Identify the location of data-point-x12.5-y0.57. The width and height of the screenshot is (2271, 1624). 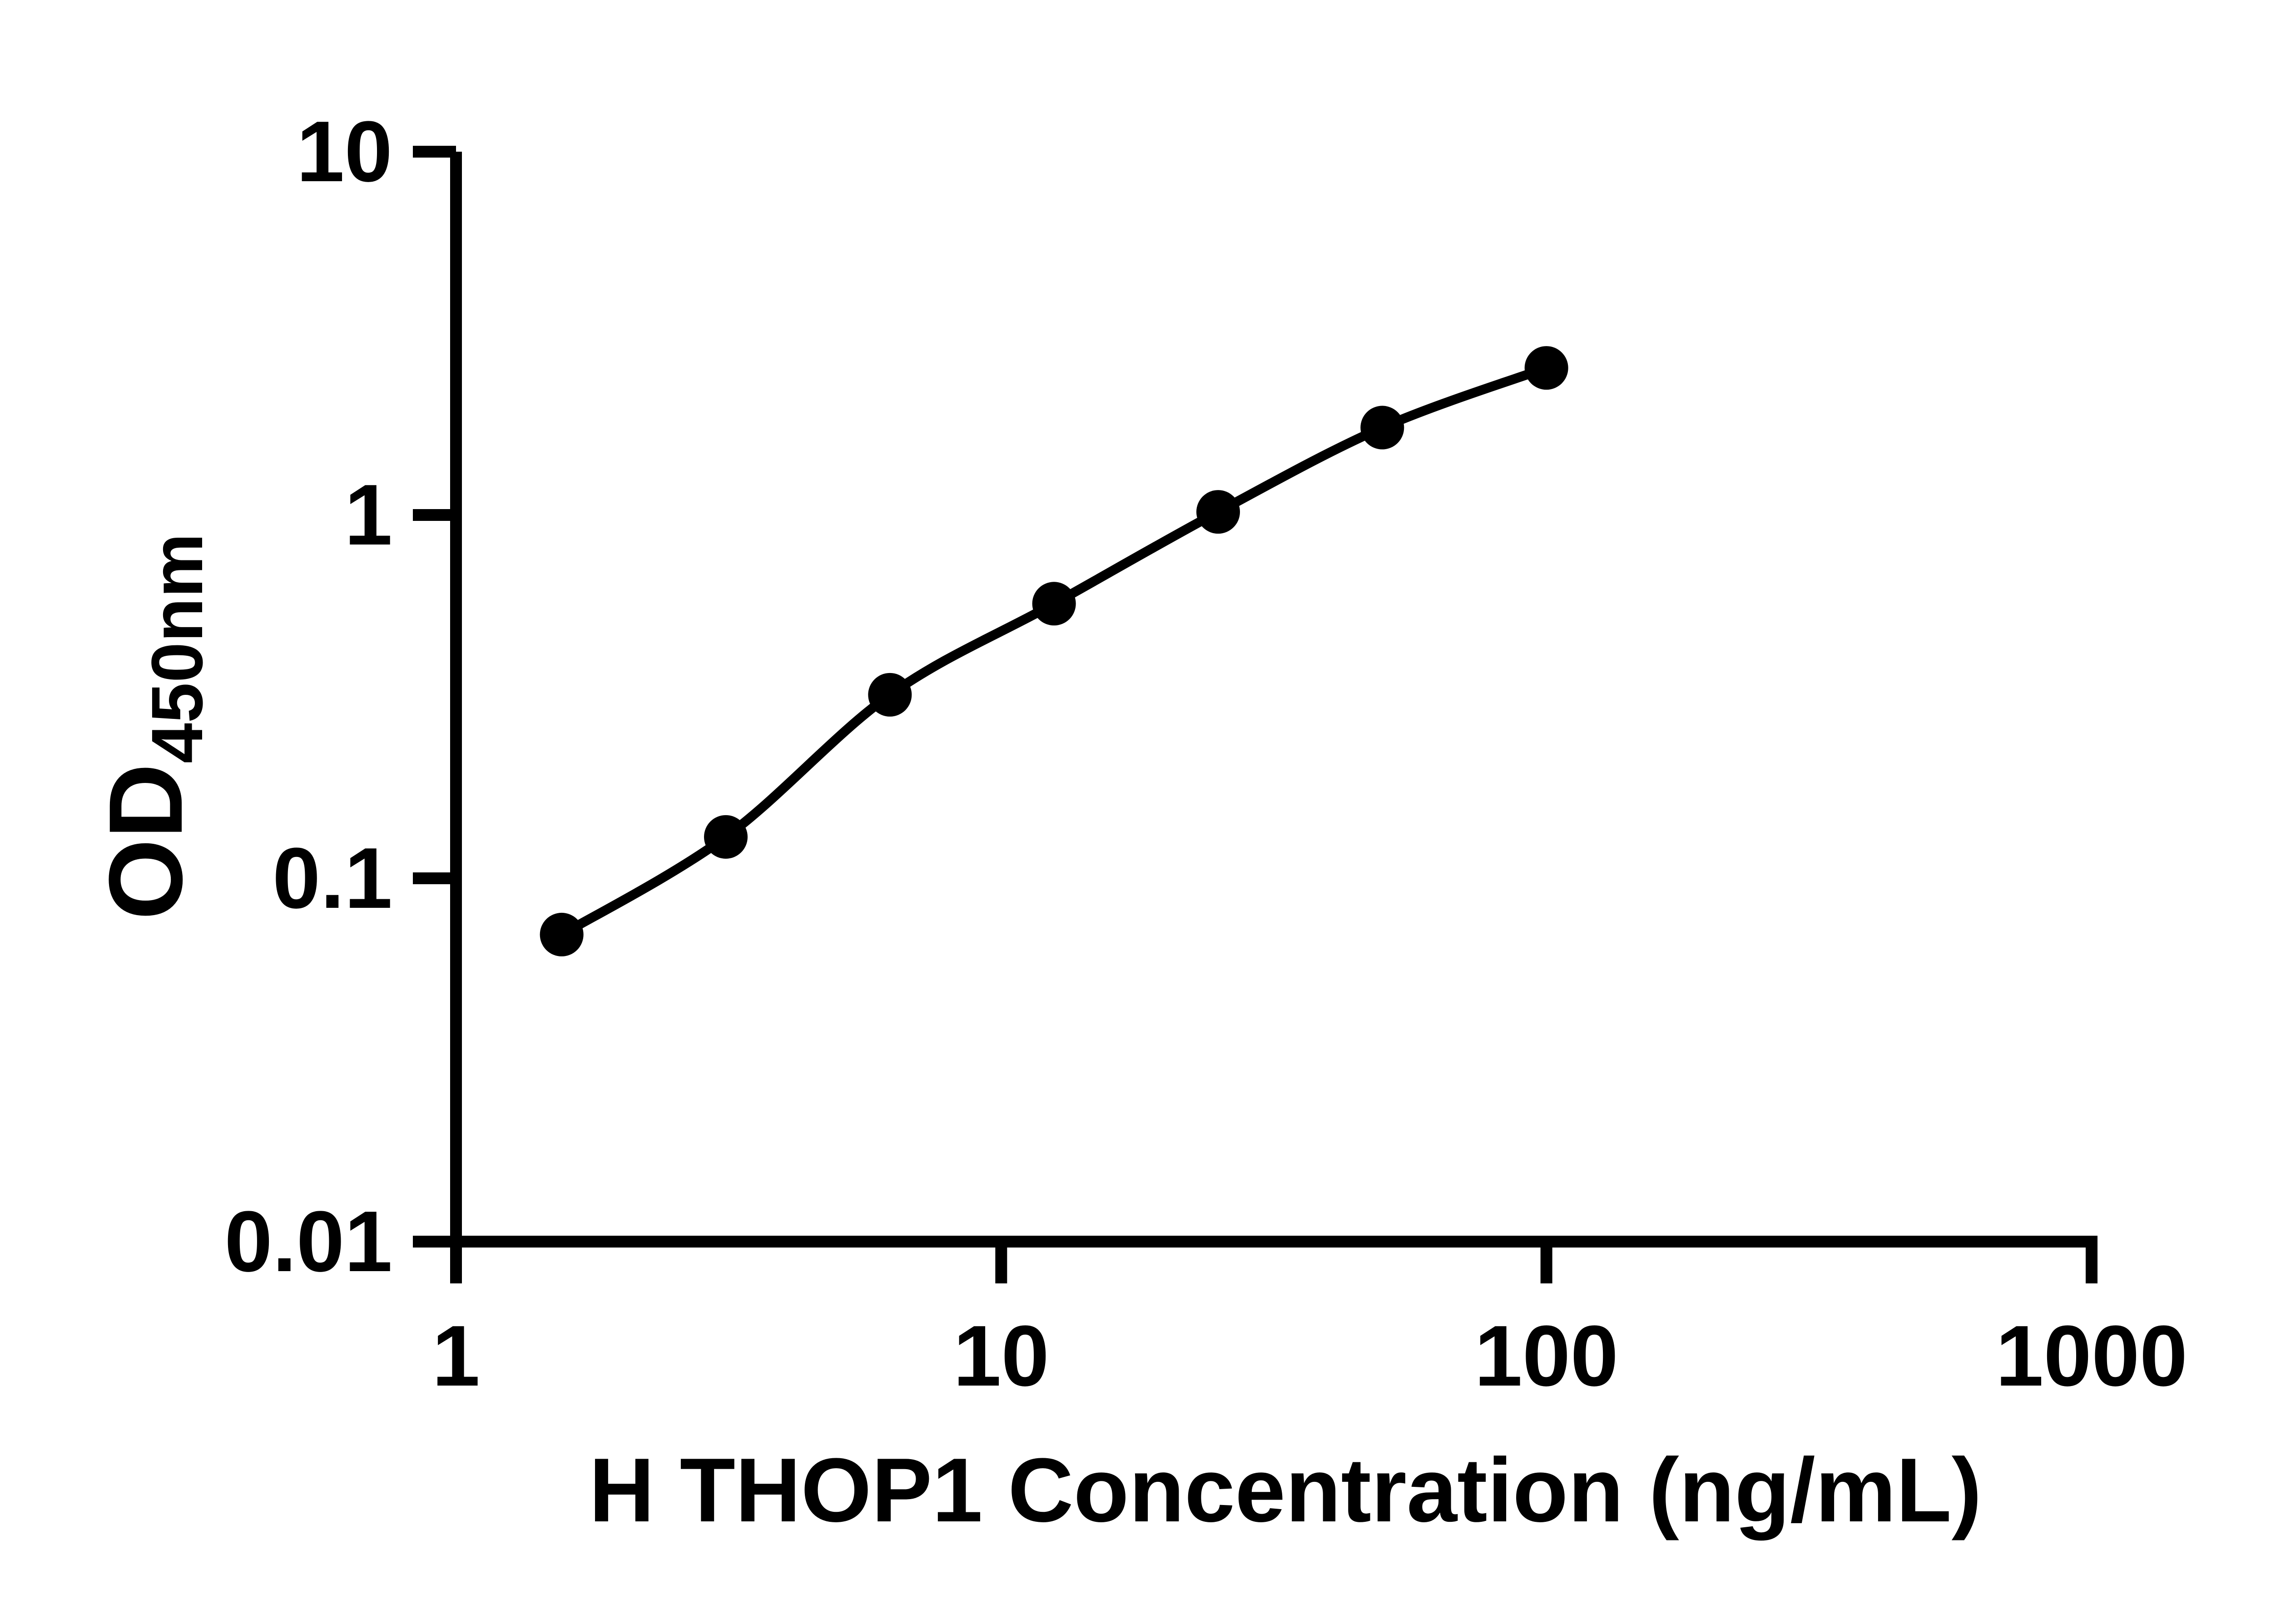
(1054, 604).